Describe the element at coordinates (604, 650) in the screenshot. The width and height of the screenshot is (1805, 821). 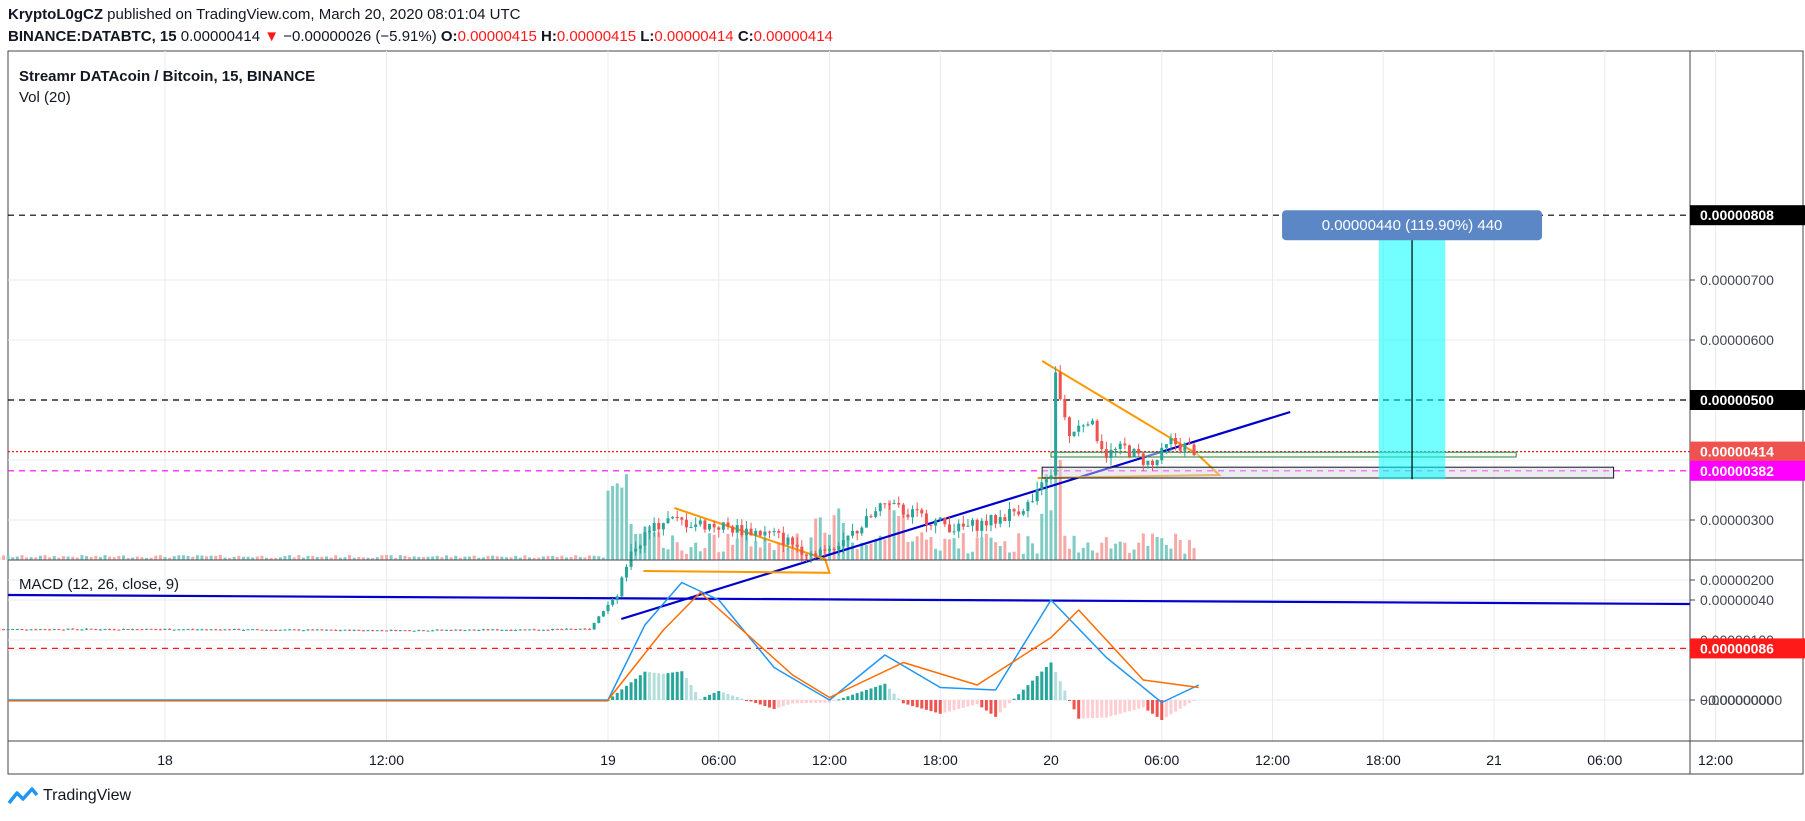
I see `macd-pane` at that location.